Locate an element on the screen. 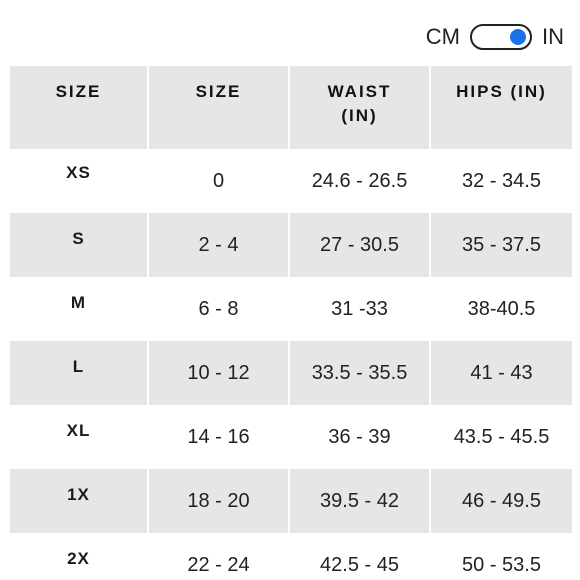 This screenshot has height=580, width=580. table-row: L 10 - 12 33.5 - 35.5 41 - 43 is located at coordinates (291, 373).